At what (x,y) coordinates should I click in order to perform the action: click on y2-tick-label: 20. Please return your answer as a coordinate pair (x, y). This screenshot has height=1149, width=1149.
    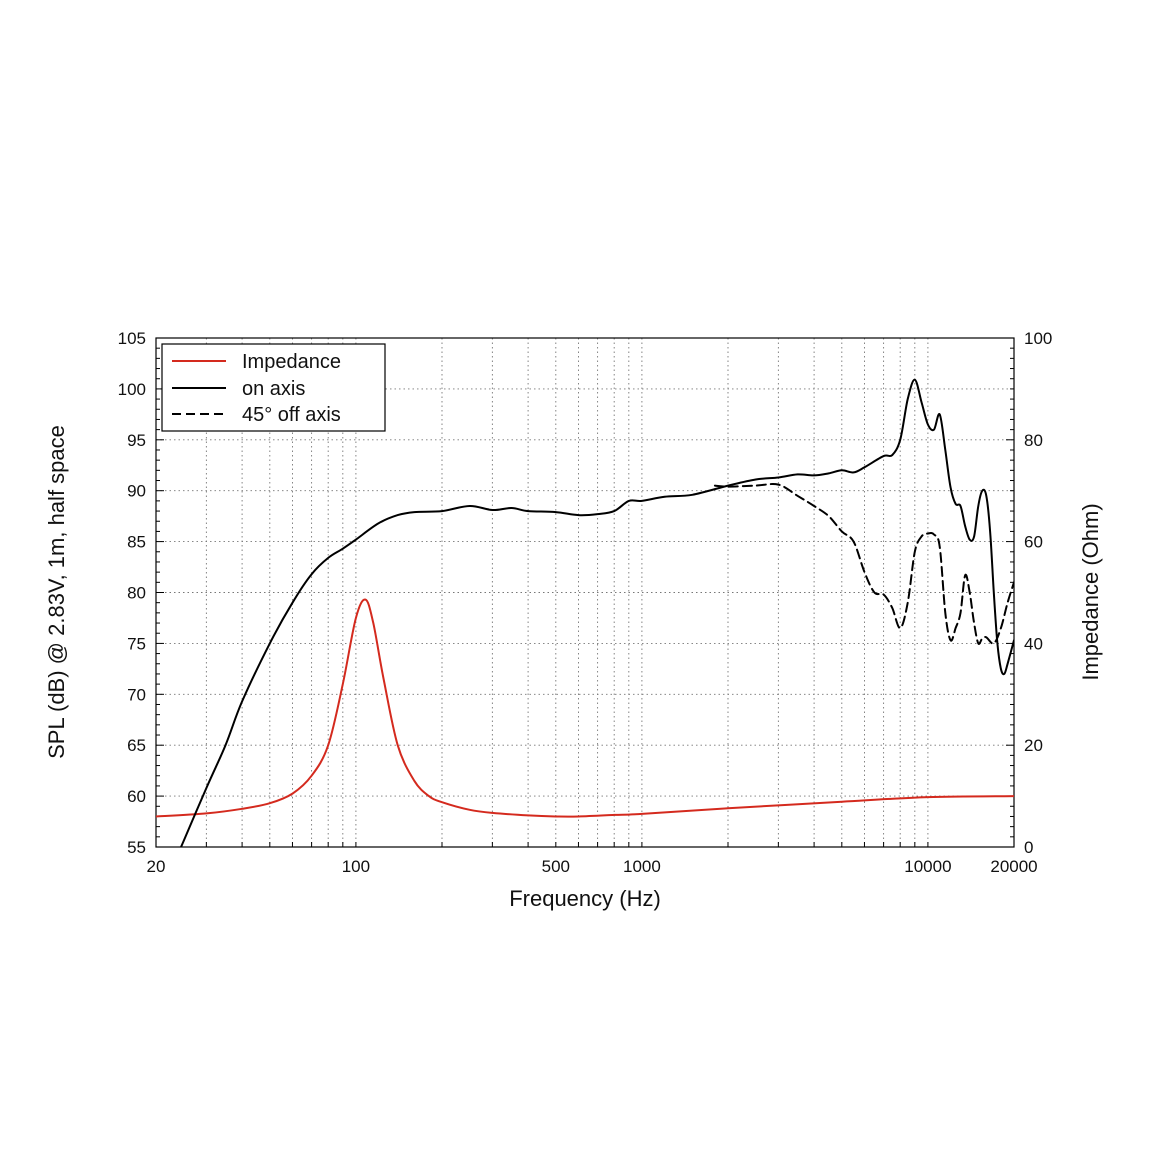
    Looking at the image, I should click on (1033, 745).